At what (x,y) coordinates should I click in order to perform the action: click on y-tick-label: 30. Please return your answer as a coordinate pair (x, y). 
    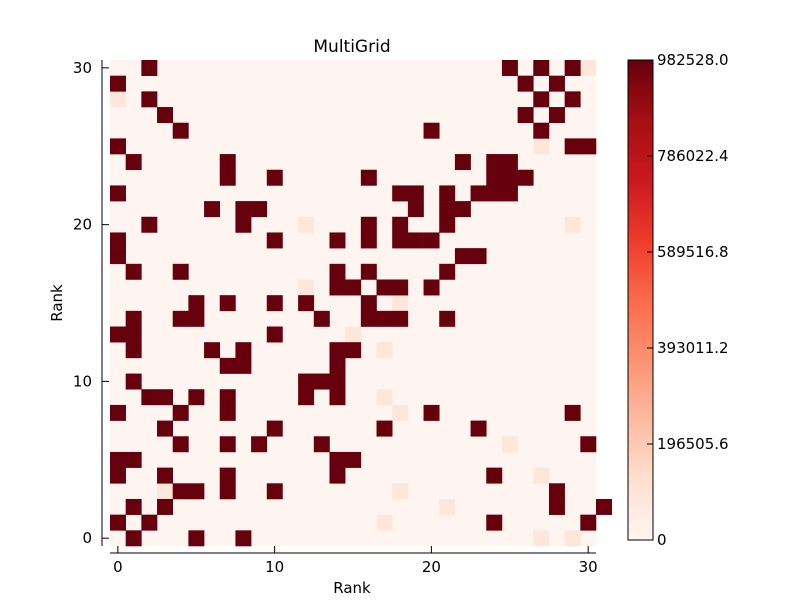
    Looking at the image, I should click on (82, 68).